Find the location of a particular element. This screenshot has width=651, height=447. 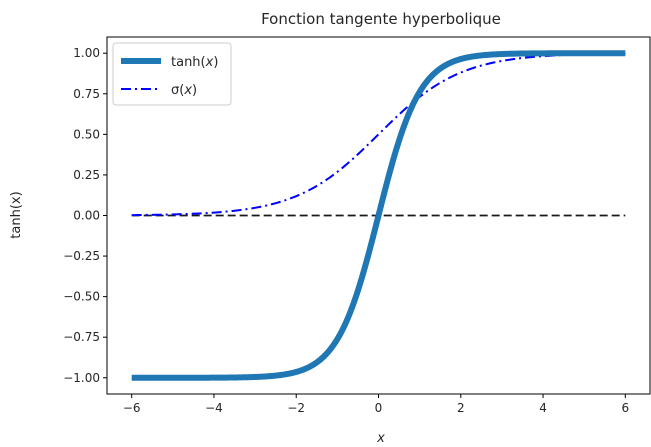

y-tick-label: −0.50 is located at coordinates (81, 297).